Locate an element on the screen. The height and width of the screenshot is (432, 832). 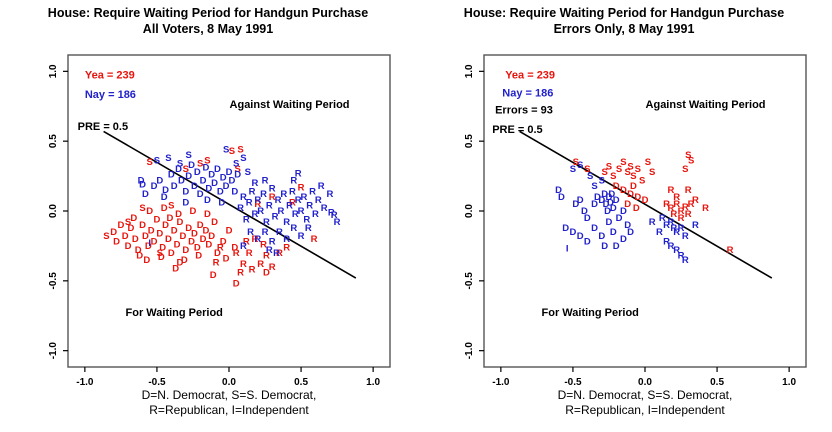
x-axis-tick-label: 0.5 is located at coordinates (301, 382).